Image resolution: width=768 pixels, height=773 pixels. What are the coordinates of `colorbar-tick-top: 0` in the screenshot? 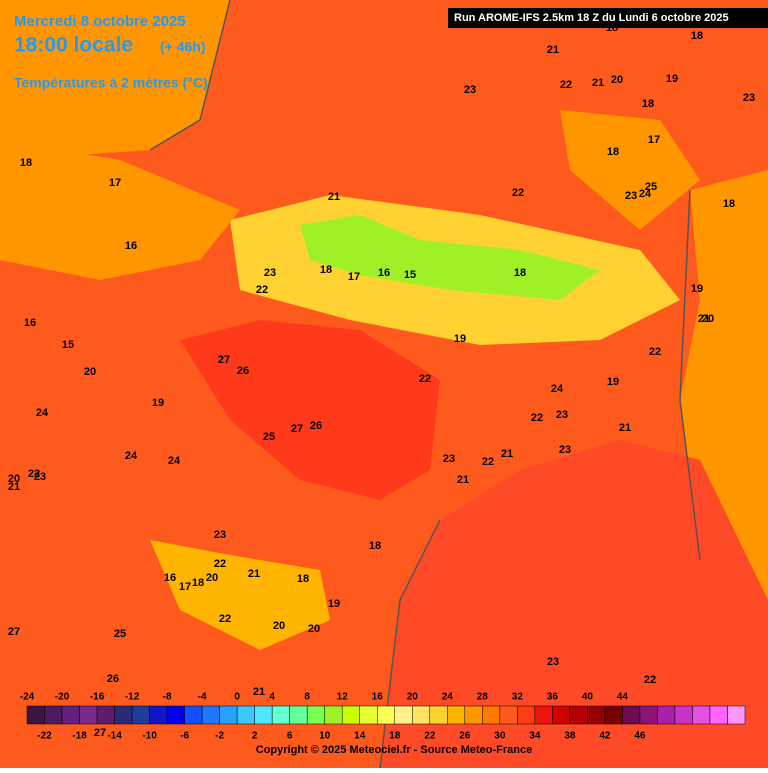 It's located at (237, 697).